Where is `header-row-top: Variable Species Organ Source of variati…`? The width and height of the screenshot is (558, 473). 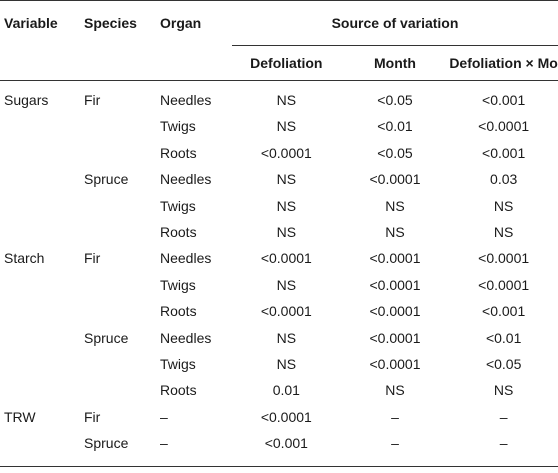
header-row-top: Variable Species Organ Source of variati… is located at coordinates (279, 23).